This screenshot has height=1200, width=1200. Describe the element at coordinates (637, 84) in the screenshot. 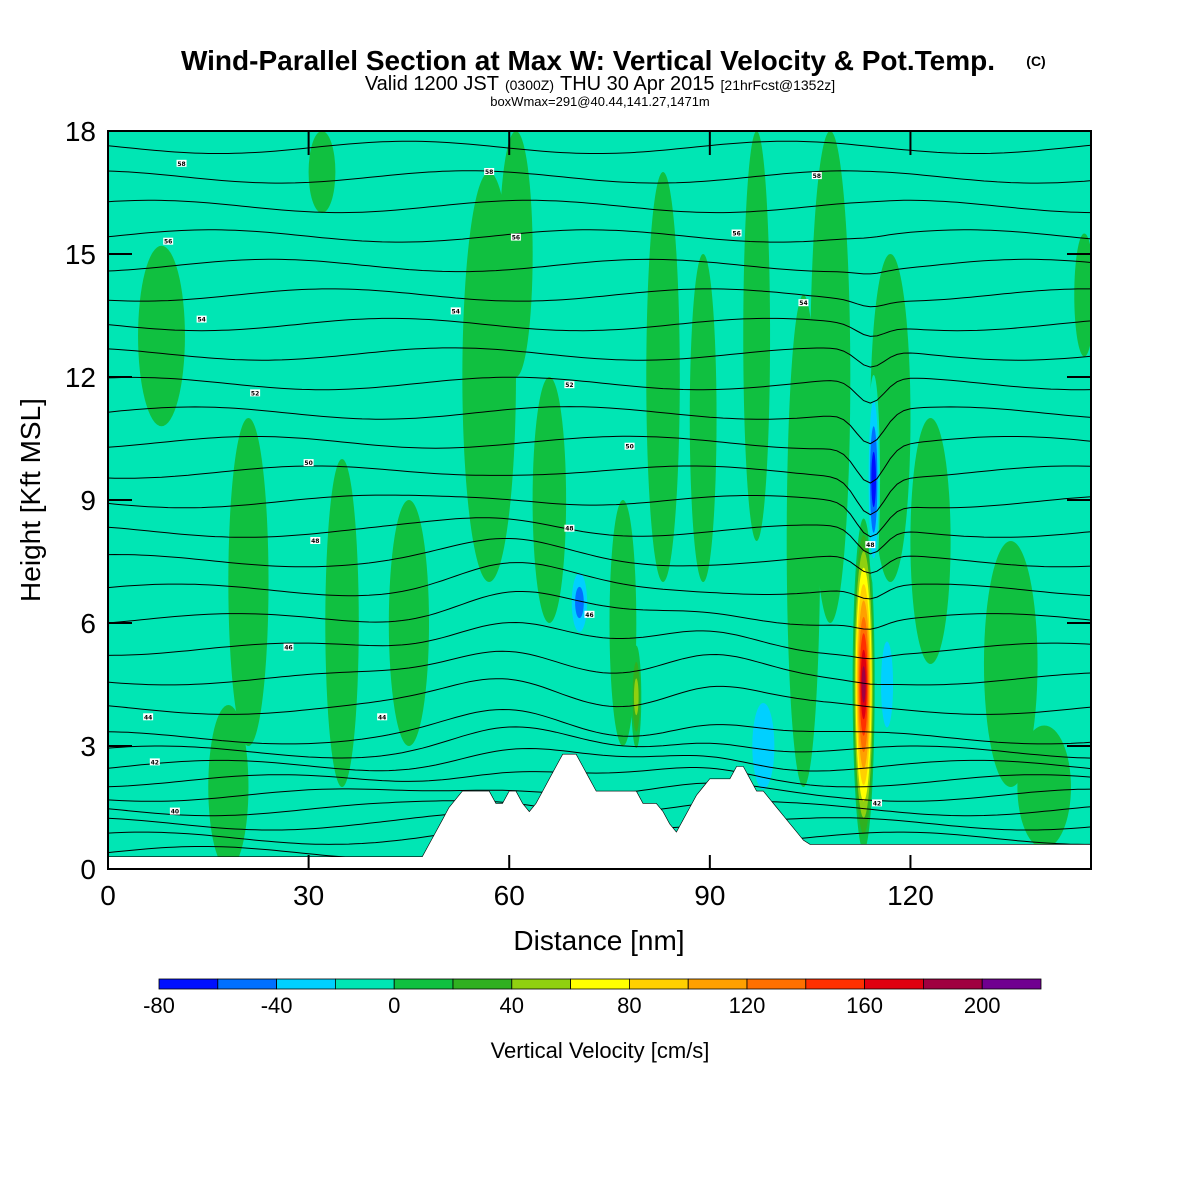

I see `valid-date: THU 30 Apr 2015` at that location.